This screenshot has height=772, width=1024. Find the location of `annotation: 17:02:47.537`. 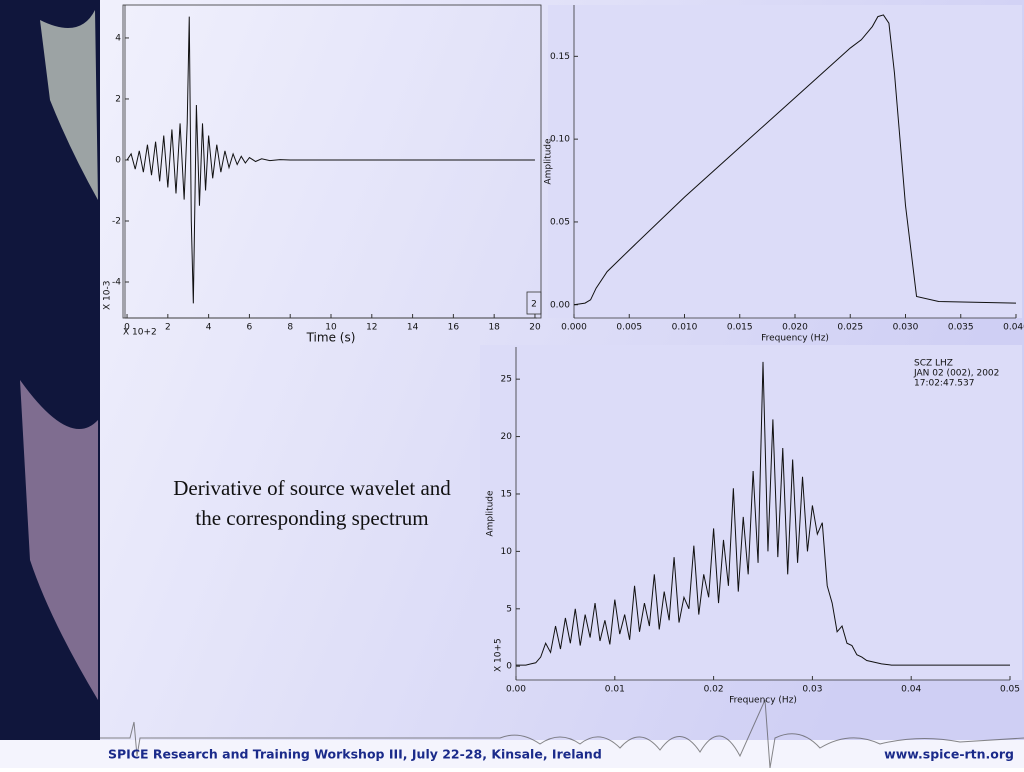

annotation: 17:02:47.537 is located at coordinates (944, 384).